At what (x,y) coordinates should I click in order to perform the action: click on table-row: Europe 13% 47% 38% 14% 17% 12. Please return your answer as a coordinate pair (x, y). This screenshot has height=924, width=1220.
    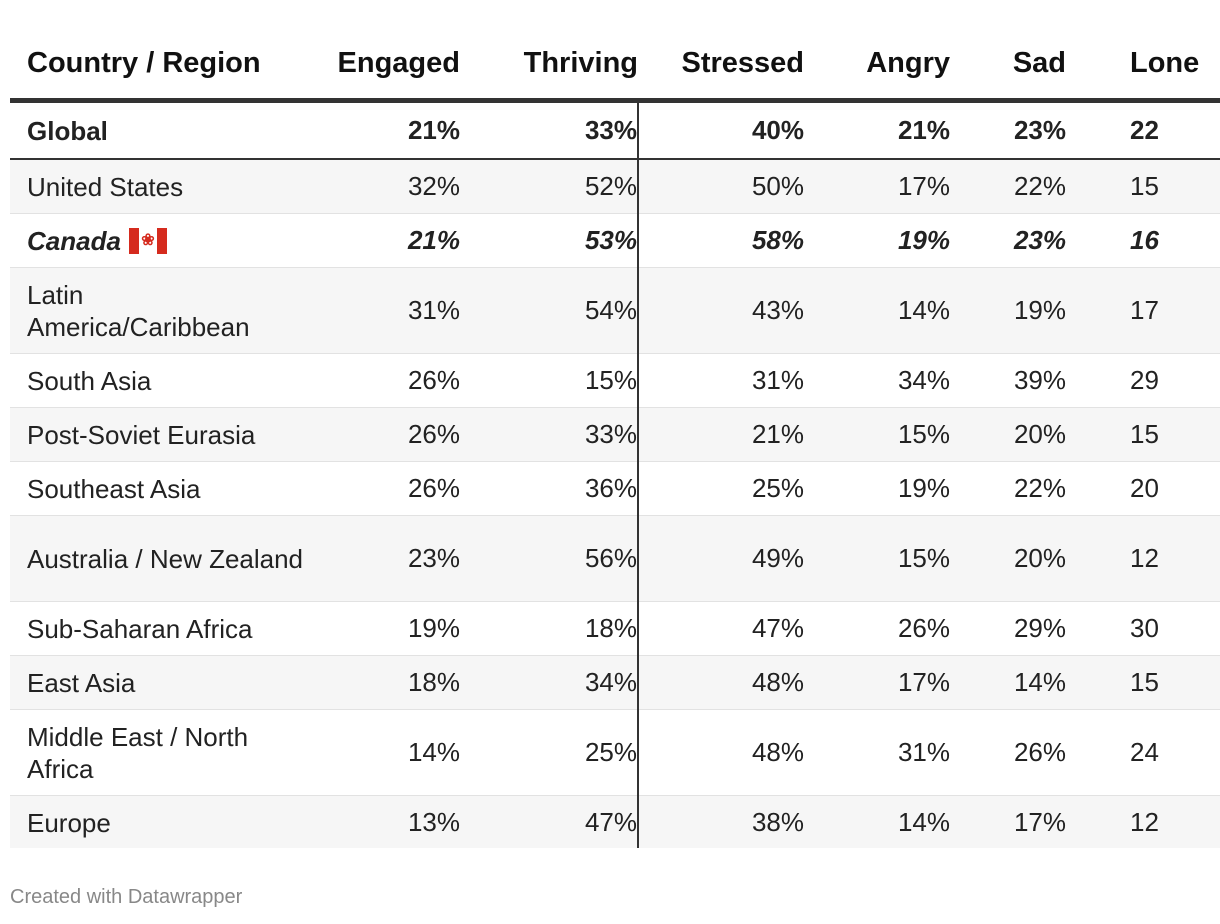
    Looking at the image, I should click on (615, 821).